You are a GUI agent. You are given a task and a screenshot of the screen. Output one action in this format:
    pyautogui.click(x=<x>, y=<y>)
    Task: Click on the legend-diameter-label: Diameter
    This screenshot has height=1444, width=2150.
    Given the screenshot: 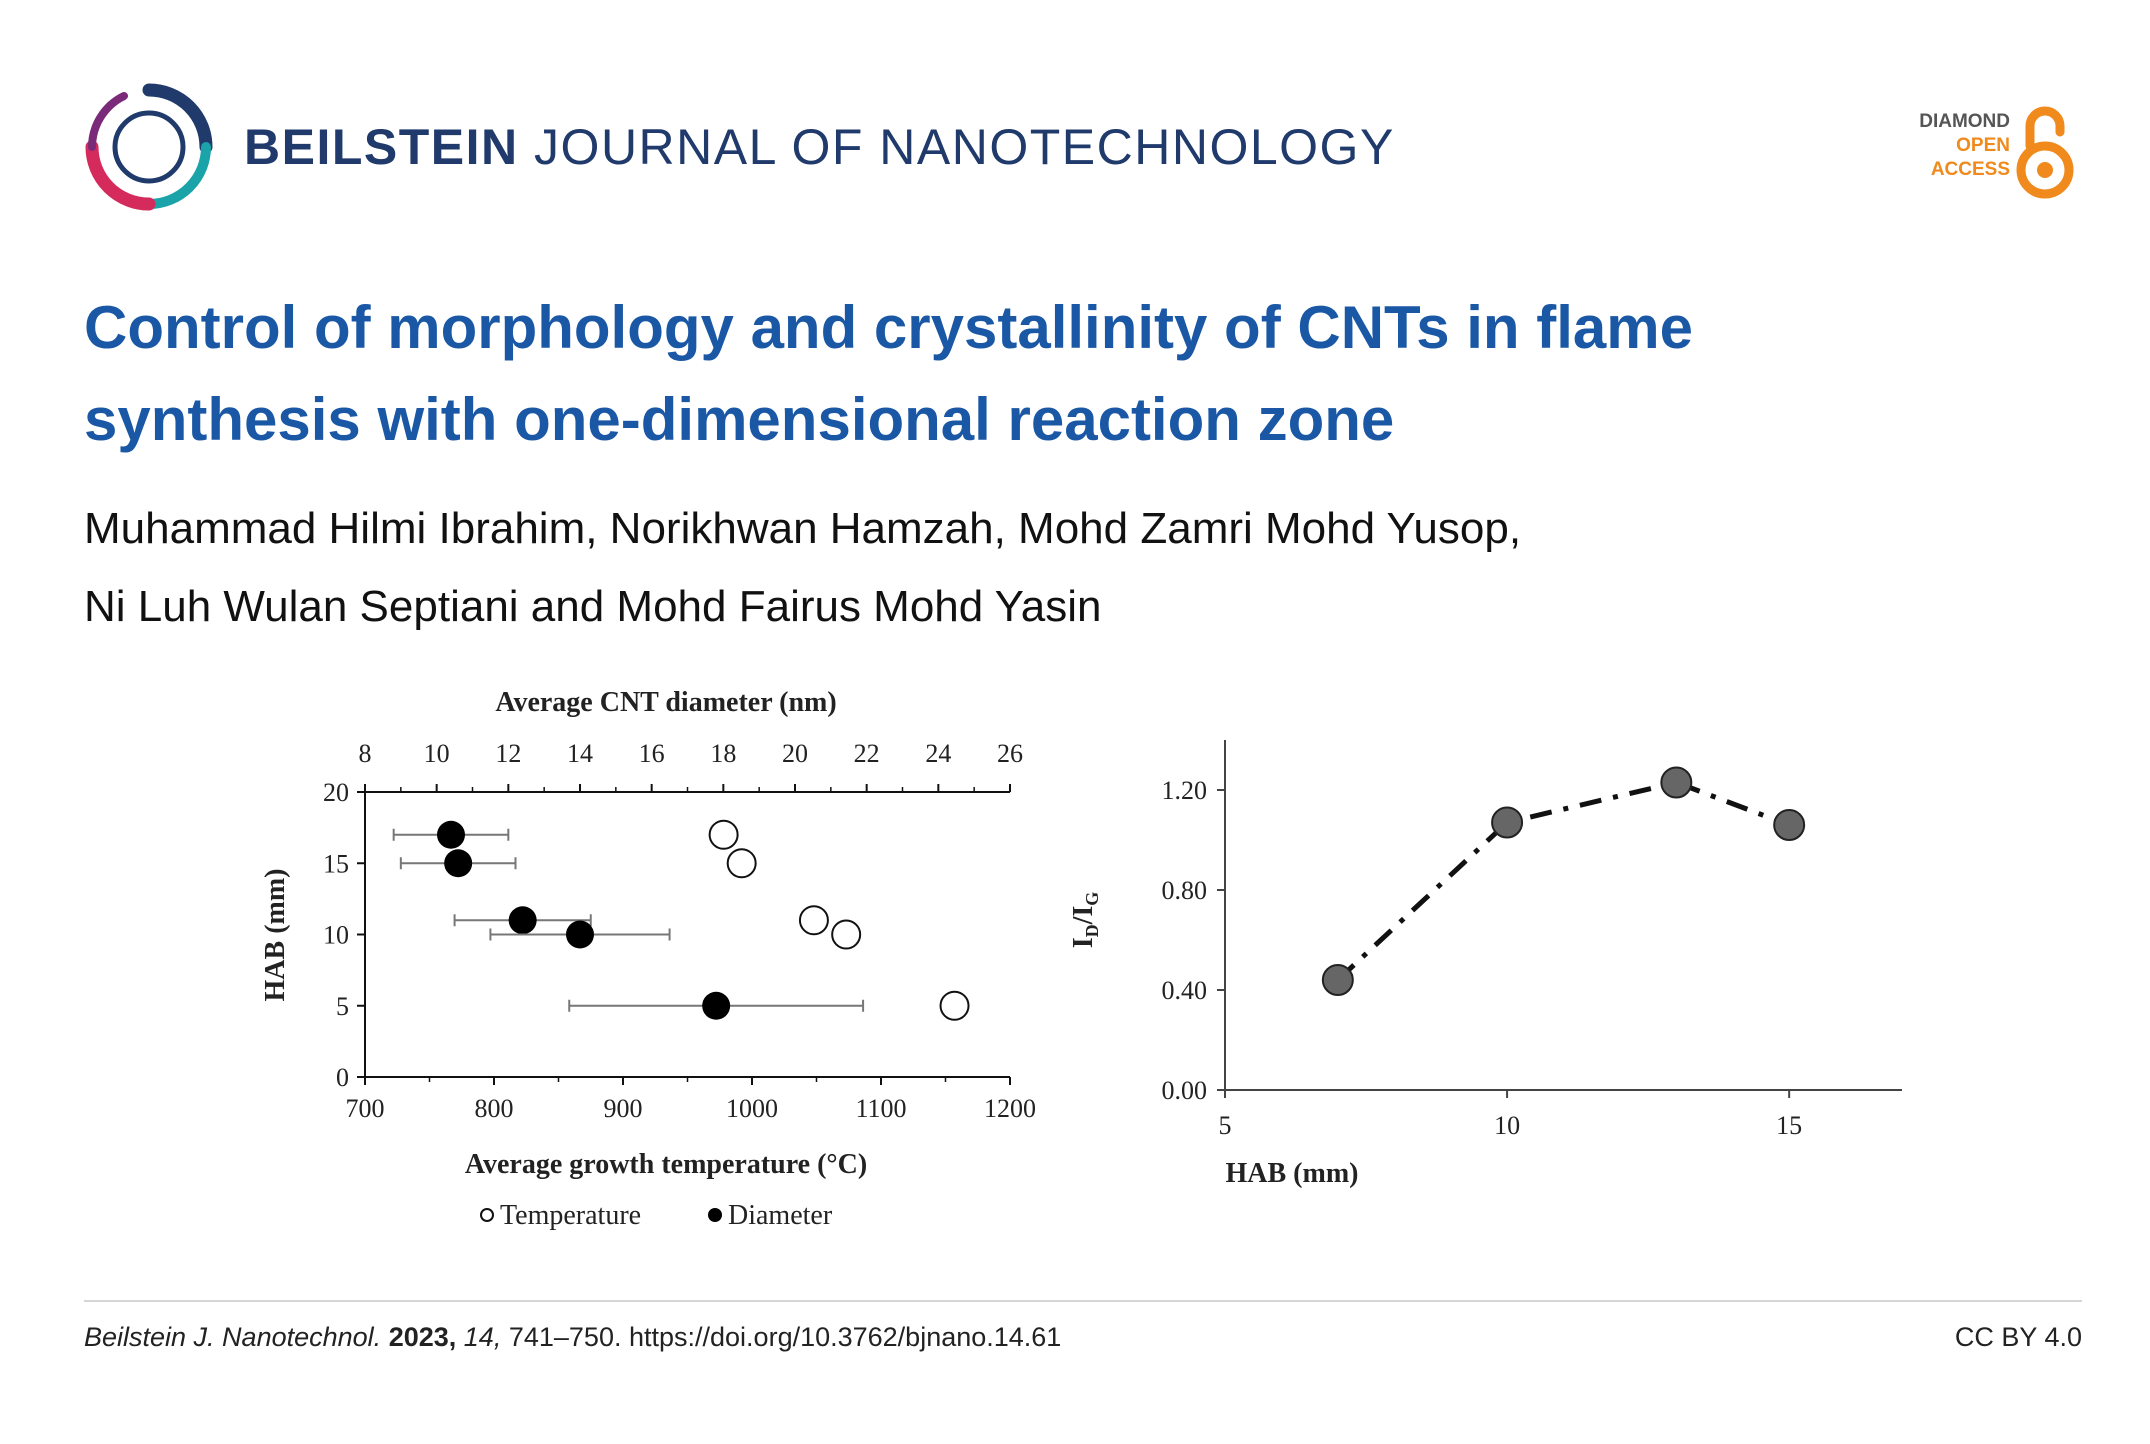 What is the action you would take?
    pyautogui.click(x=780, y=1215)
    